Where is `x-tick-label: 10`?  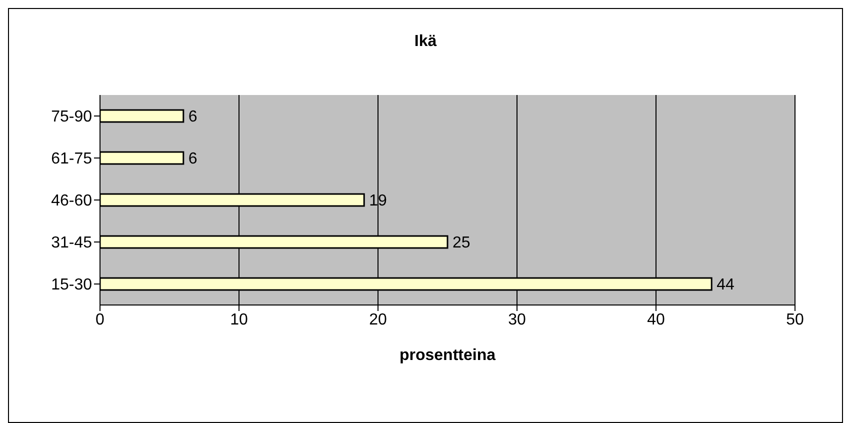
x-tick-label: 10 is located at coordinates (239, 319).